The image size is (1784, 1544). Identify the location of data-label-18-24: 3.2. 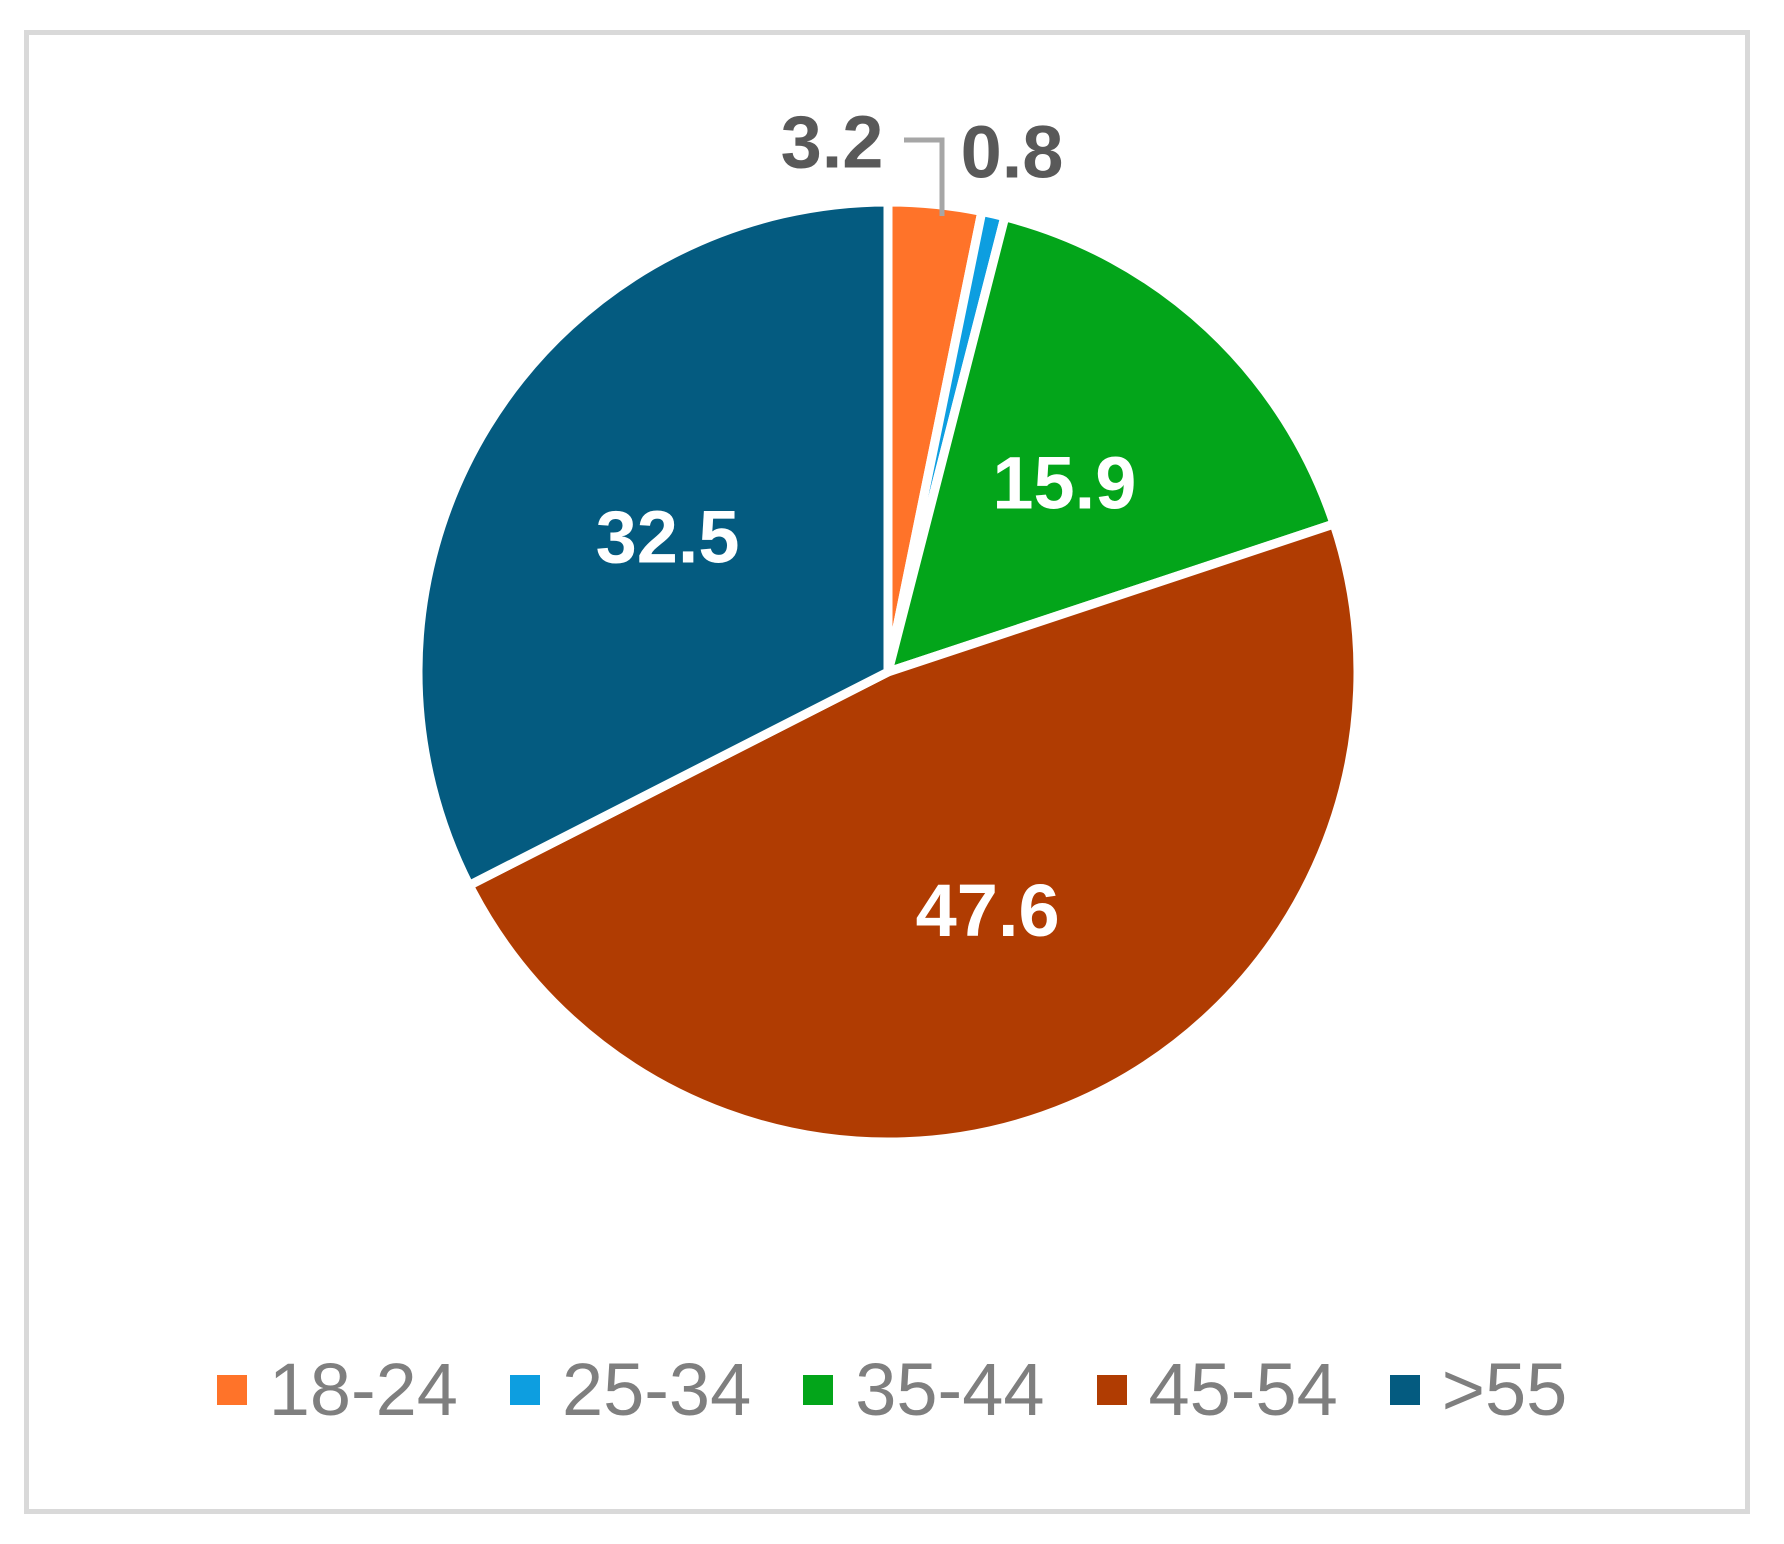
(832, 142).